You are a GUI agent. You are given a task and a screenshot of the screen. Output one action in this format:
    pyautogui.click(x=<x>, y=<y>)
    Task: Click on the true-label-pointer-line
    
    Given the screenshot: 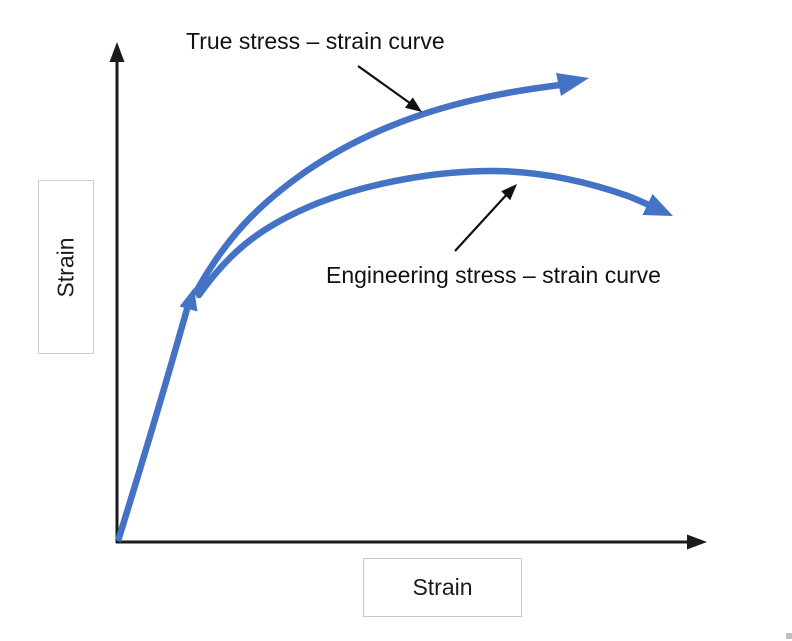 What is the action you would take?
    pyautogui.click(x=386, y=86)
    